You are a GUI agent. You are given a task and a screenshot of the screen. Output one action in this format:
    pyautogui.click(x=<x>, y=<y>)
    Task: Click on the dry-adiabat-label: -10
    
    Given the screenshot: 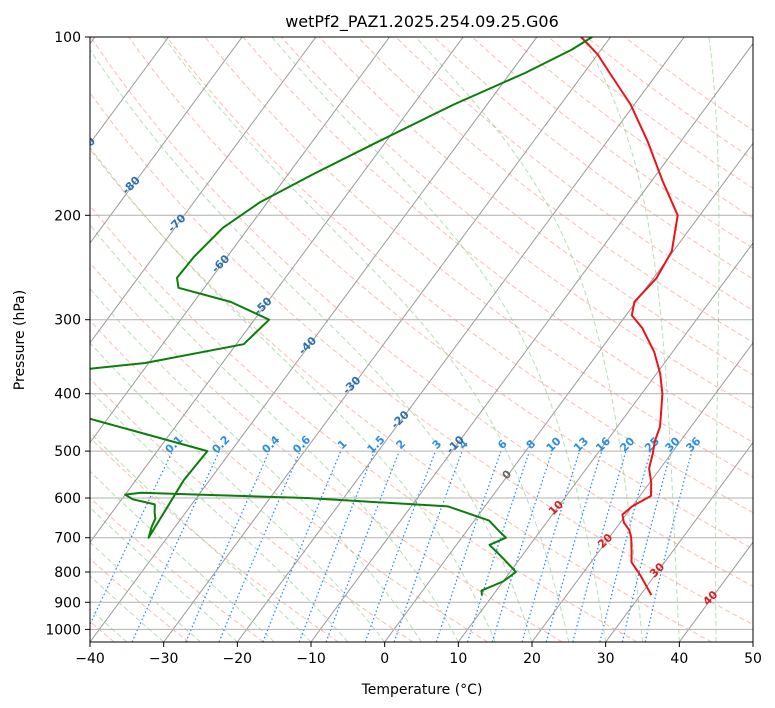 What is the action you would take?
    pyautogui.click(x=455, y=444)
    